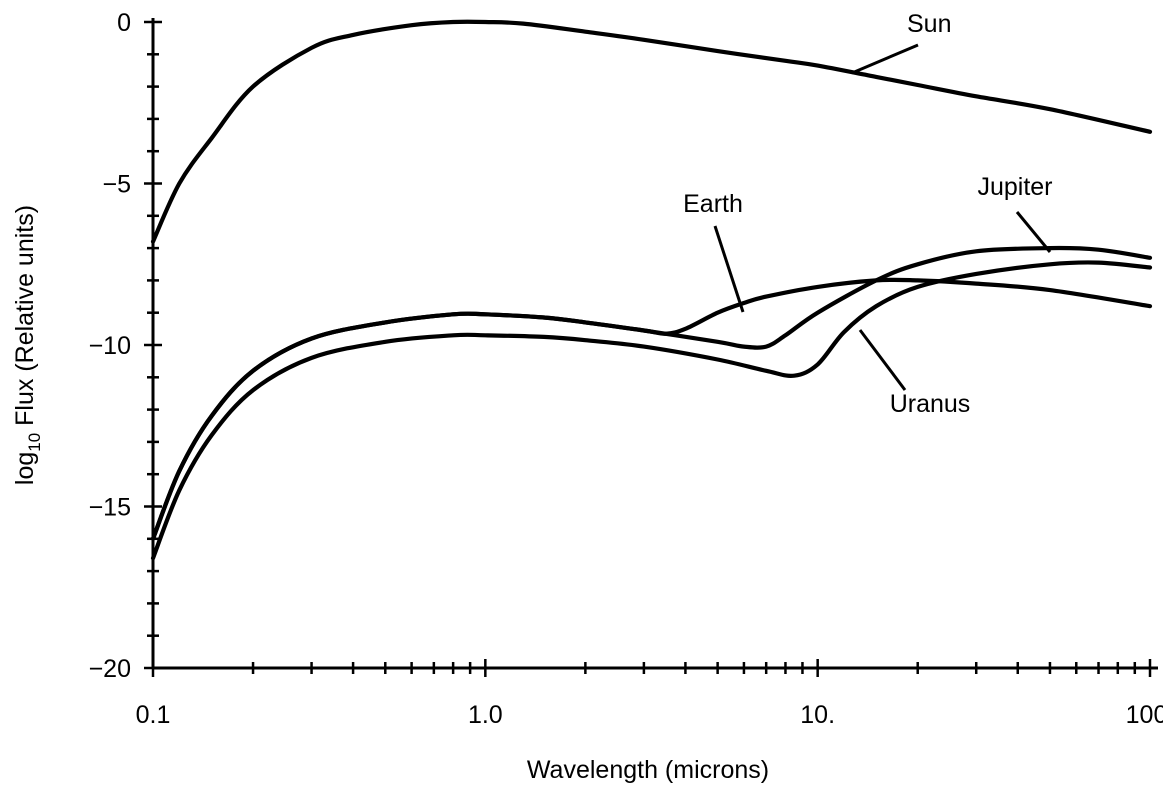  What do you see at coordinates (713, 204) in the screenshot?
I see `series-label-earth: Earth` at bounding box center [713, 204].